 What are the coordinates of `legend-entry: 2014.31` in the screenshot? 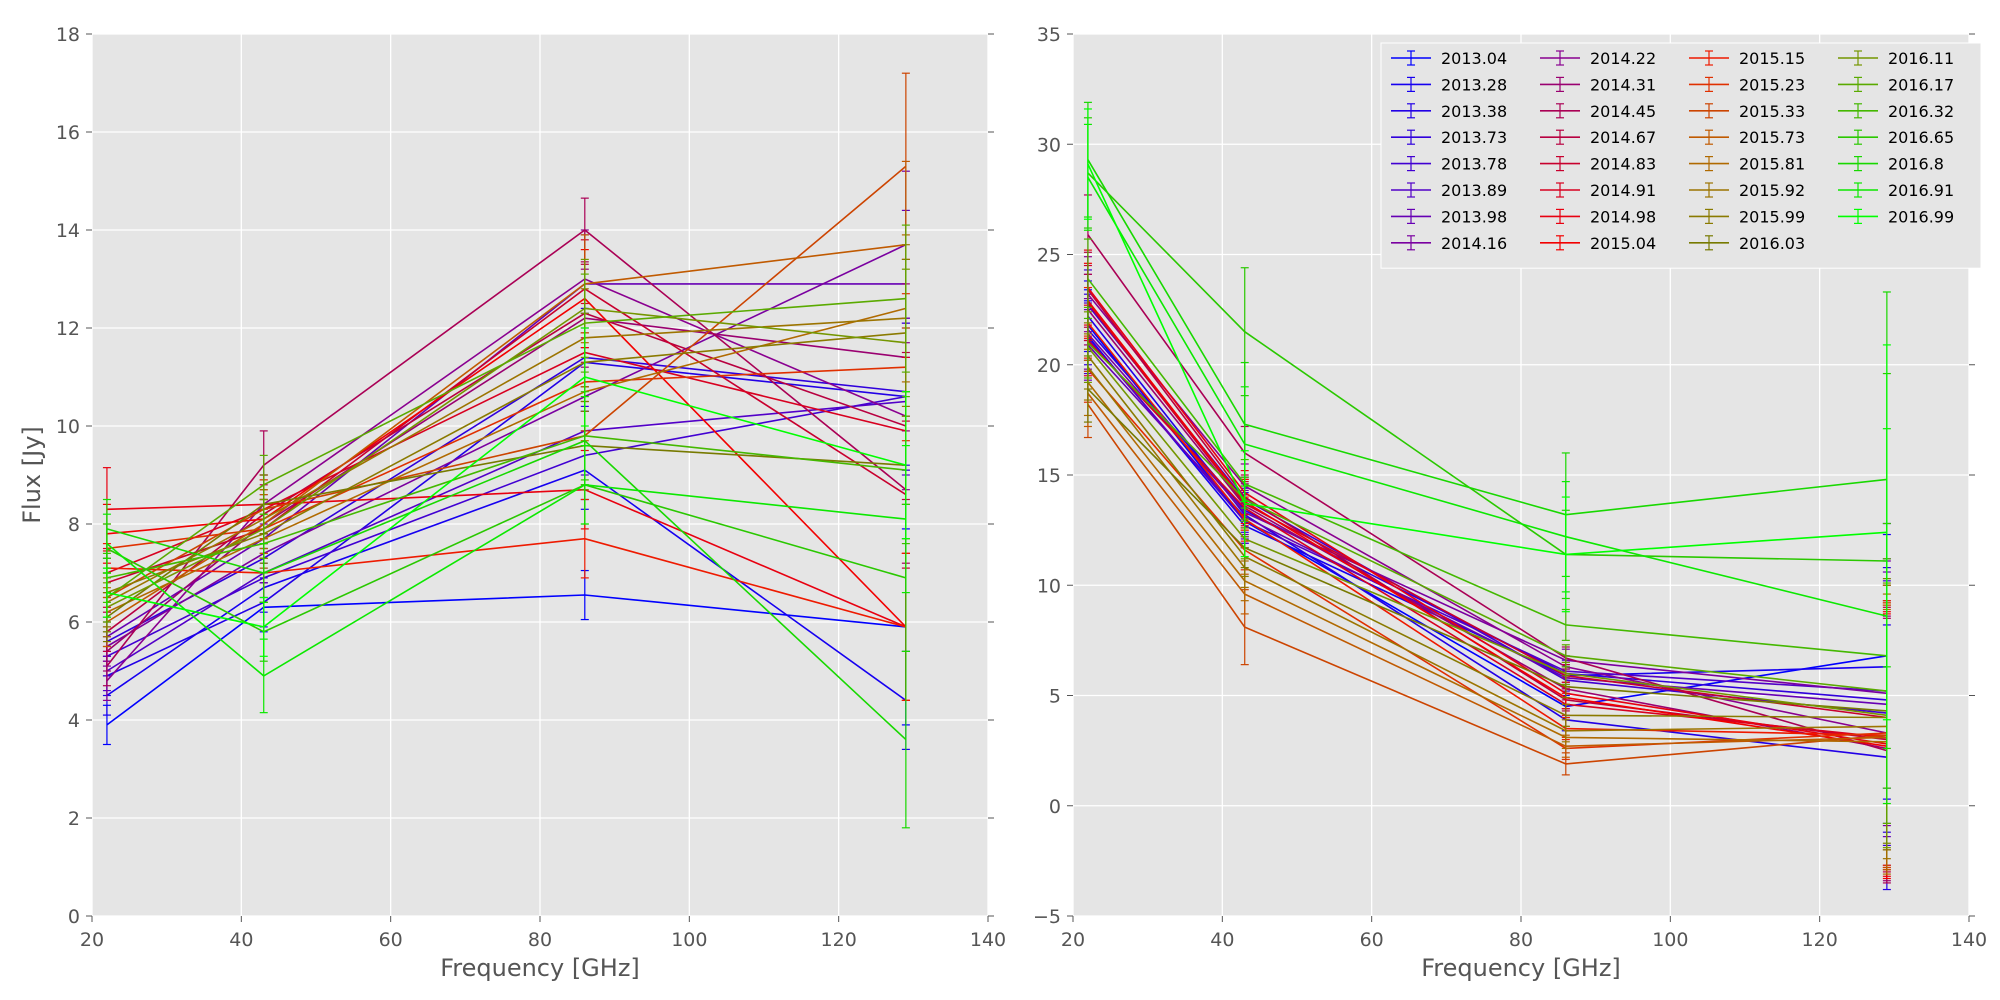 It's located at (1598, 84).